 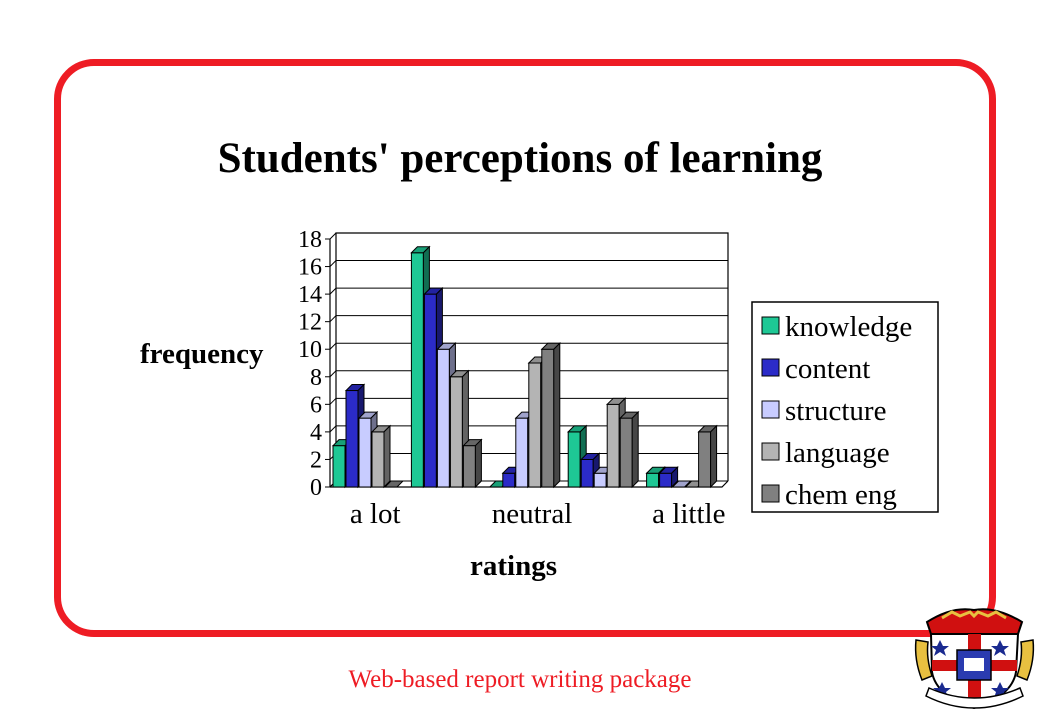 I want to click on y-tick-label: 0, so click(x=316, y=488).